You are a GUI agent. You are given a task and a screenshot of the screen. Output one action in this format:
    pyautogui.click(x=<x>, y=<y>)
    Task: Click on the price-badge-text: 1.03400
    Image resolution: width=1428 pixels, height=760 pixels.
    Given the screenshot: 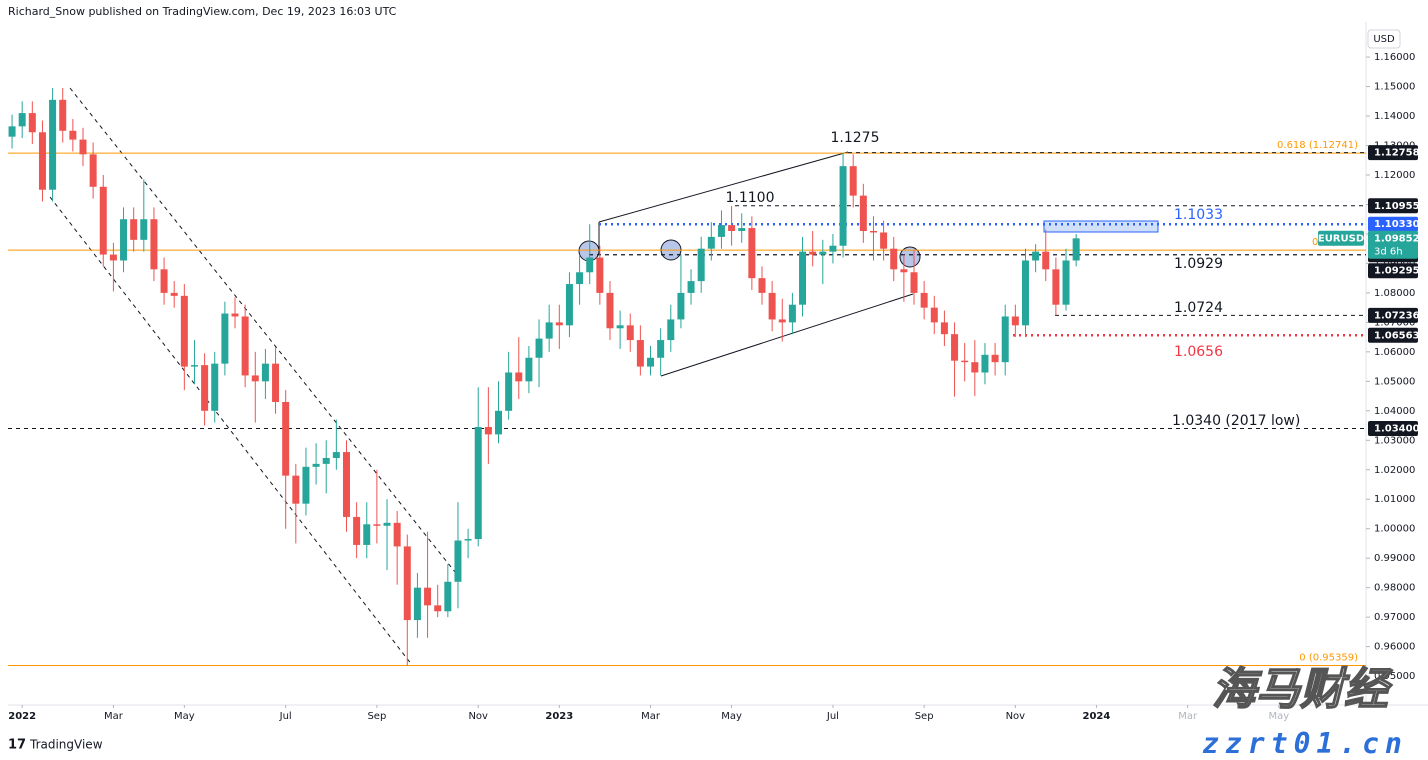 What is the action you would take?
    pyautogui.click(x=1397, y=428)
    